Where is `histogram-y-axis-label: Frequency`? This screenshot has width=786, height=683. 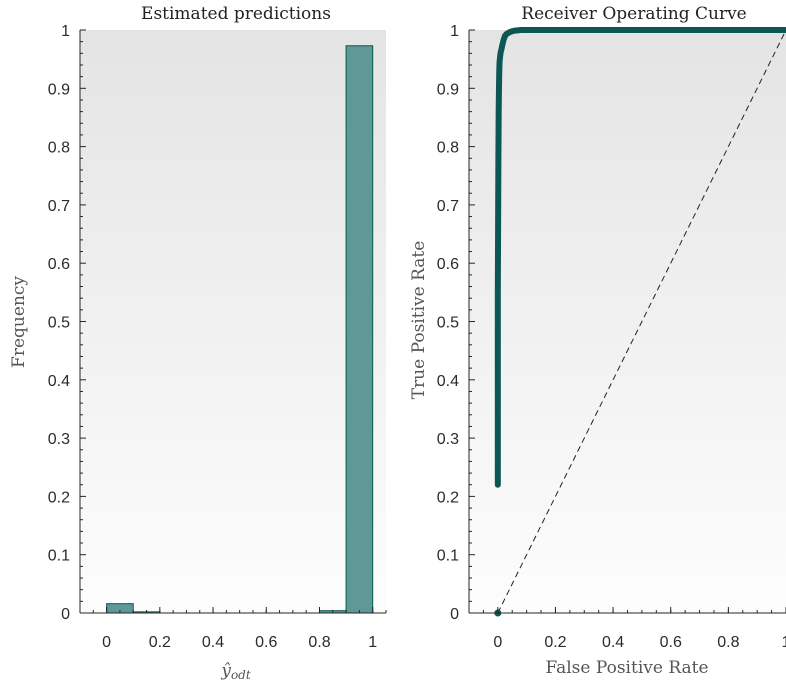 histogram-y-axis-label: Frequency is located at coordinates (19, 322).